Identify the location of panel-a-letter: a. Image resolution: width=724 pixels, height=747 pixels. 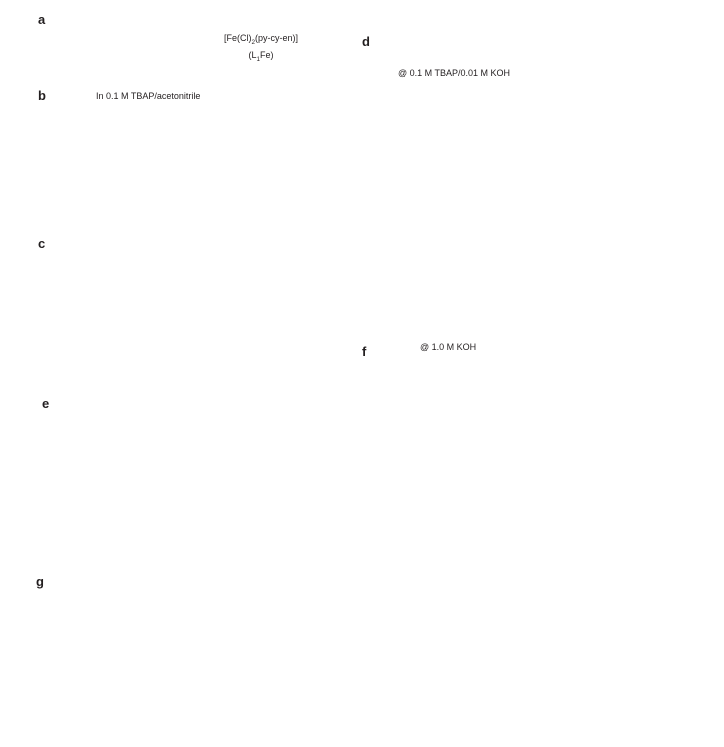
(42, 19).